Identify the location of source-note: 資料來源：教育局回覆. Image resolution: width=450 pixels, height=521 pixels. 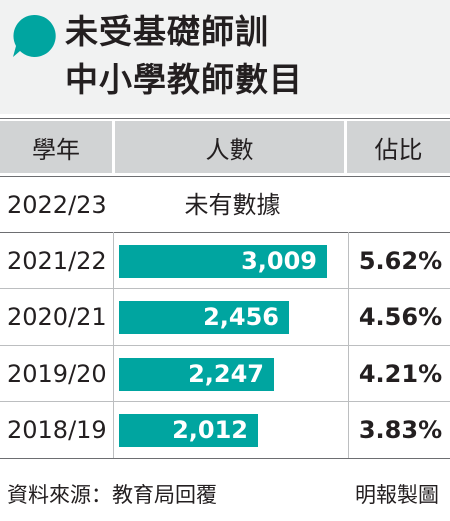
(112, 495).